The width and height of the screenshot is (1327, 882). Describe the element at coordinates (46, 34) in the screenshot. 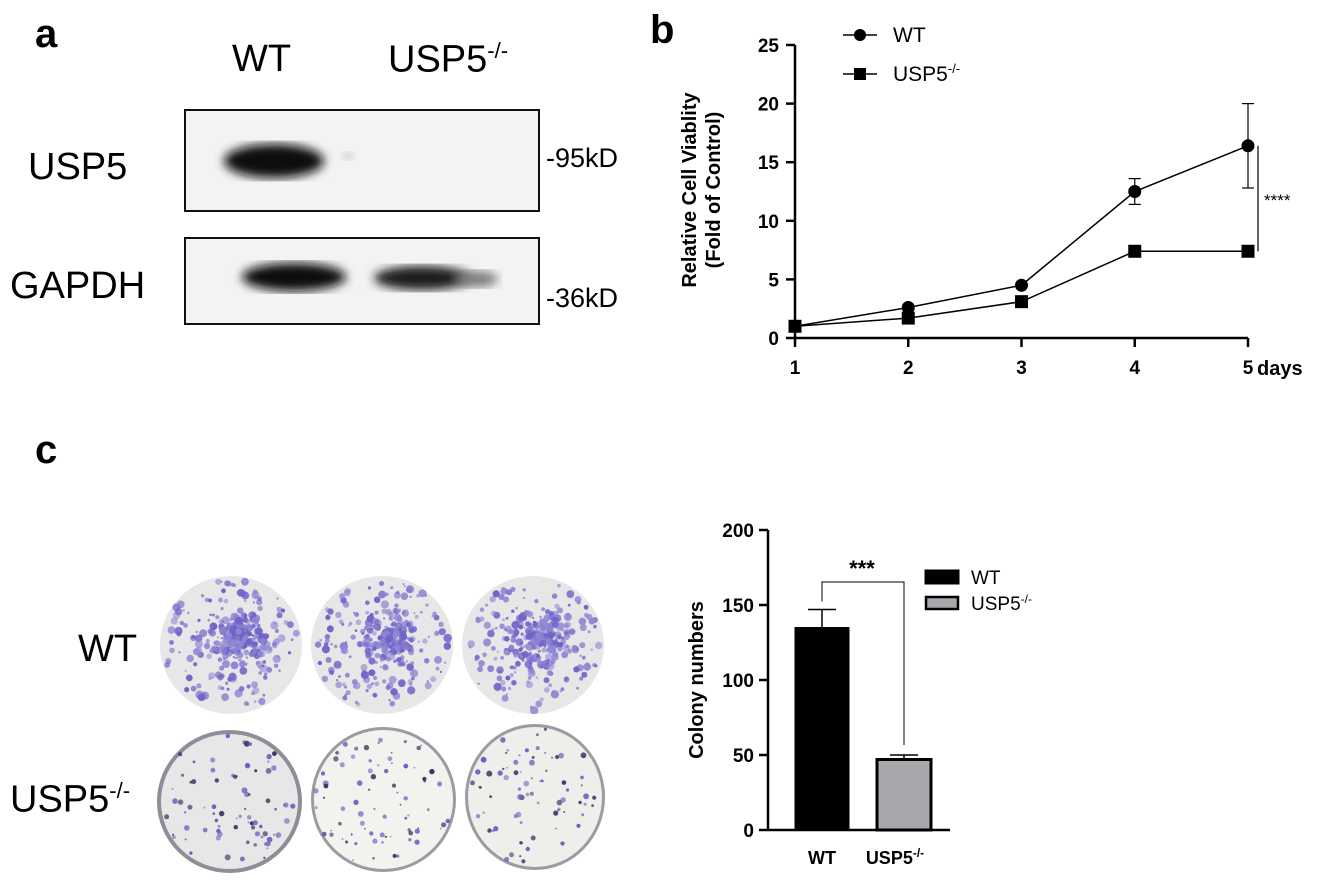

I see `panel-a-letter: a` at that location.